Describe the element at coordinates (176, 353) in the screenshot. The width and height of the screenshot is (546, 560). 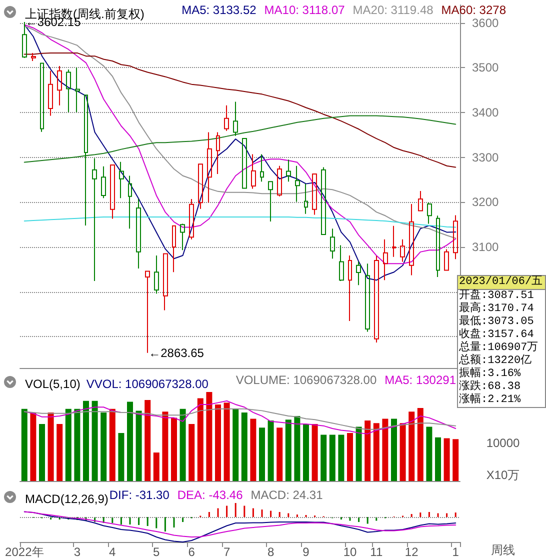
I see `annotation: ←2863.65` at that location.